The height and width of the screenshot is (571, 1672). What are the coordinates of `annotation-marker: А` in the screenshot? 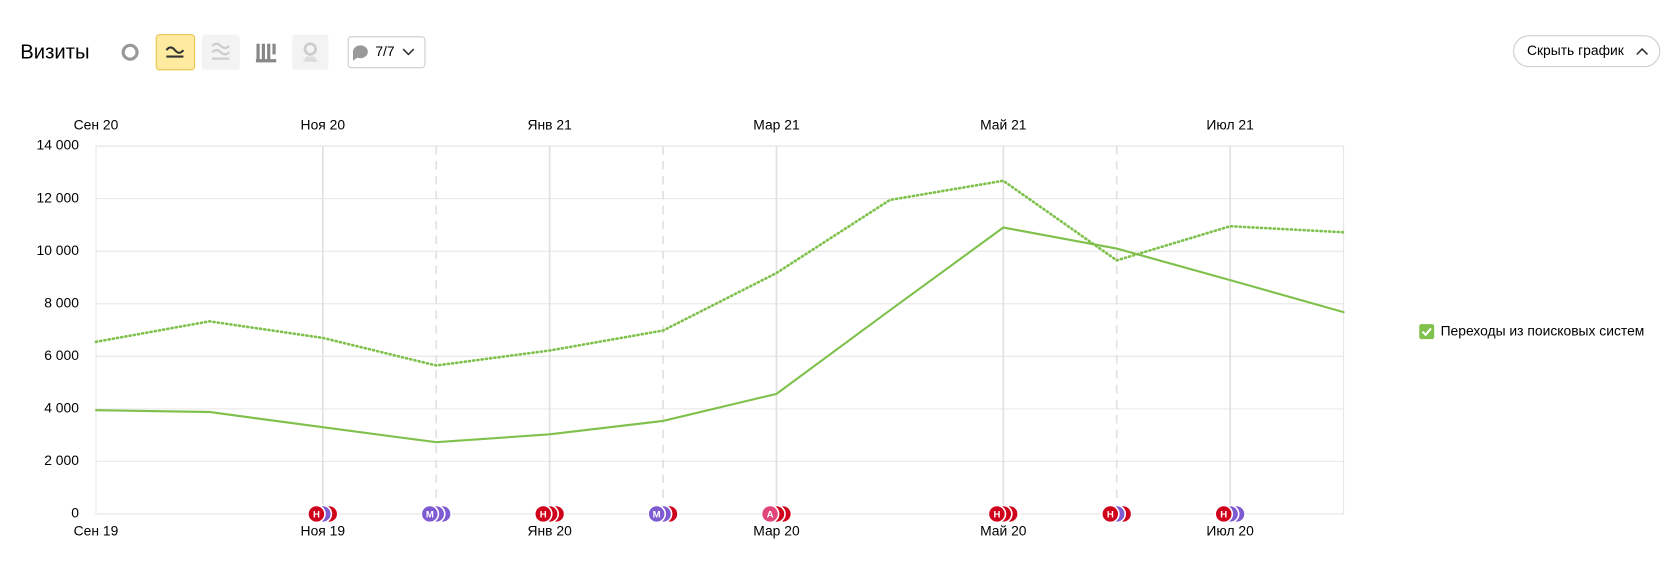 It's located at (776, 514).